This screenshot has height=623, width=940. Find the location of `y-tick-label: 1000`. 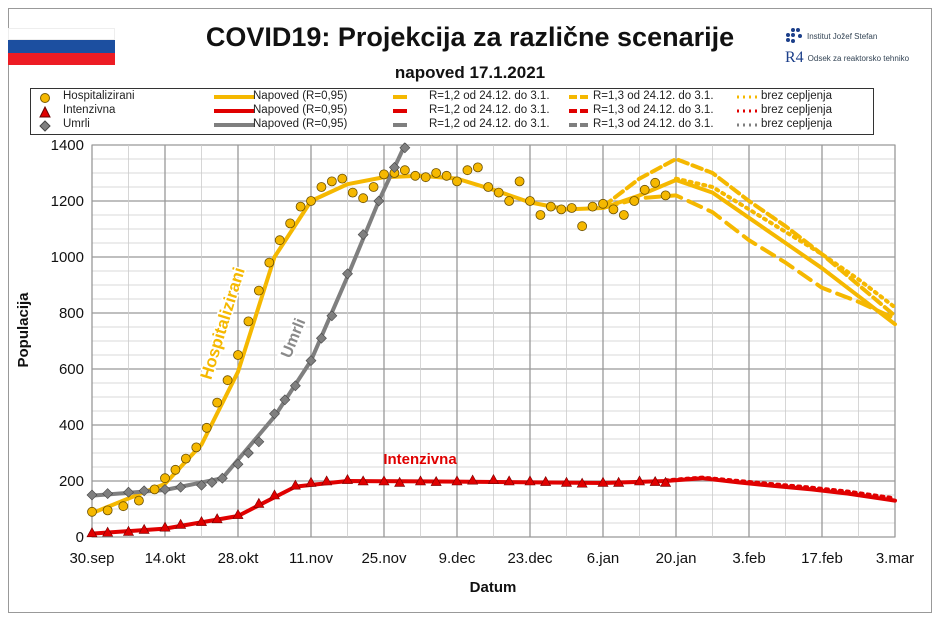

y-tick-label: 1000 is located at coordinates (67, 257).